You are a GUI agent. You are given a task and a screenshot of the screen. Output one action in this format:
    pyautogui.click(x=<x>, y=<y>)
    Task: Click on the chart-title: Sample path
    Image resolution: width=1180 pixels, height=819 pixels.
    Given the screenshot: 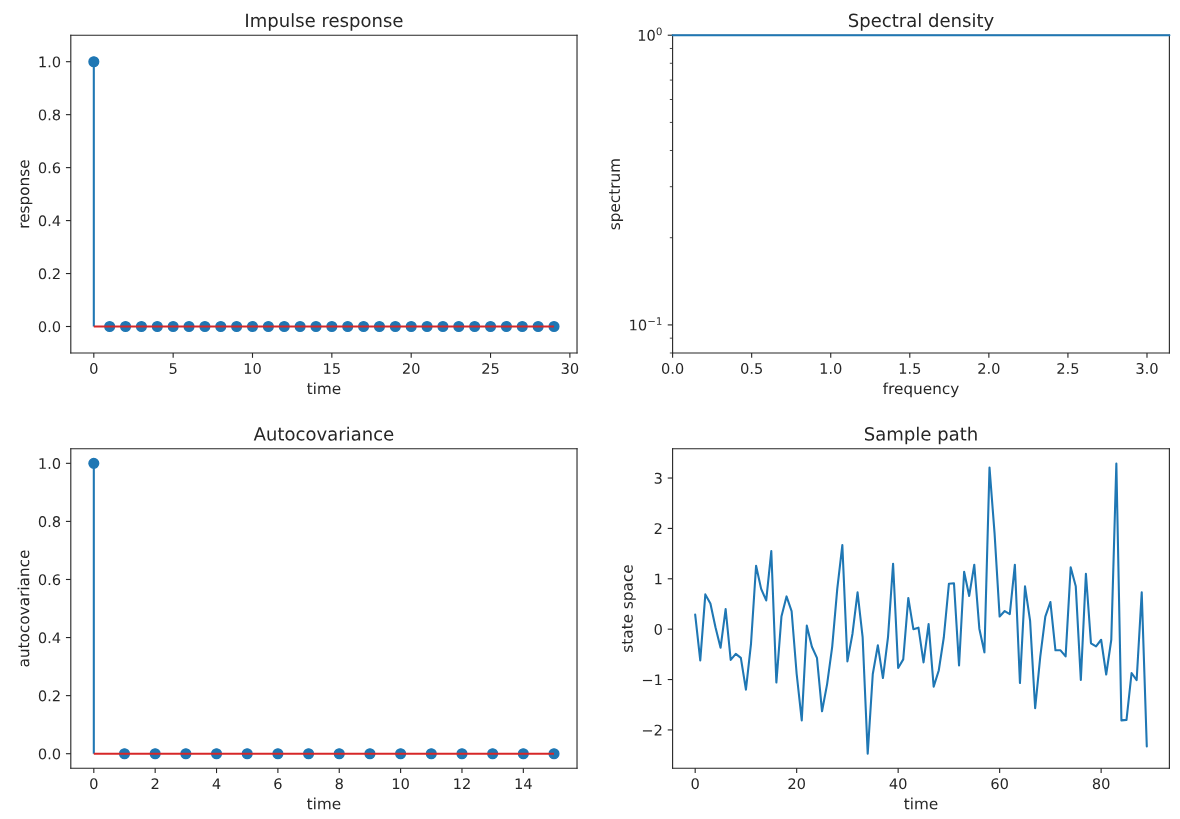 What is the action you would take?
    pyautogui.click(x=920, y=435)
    